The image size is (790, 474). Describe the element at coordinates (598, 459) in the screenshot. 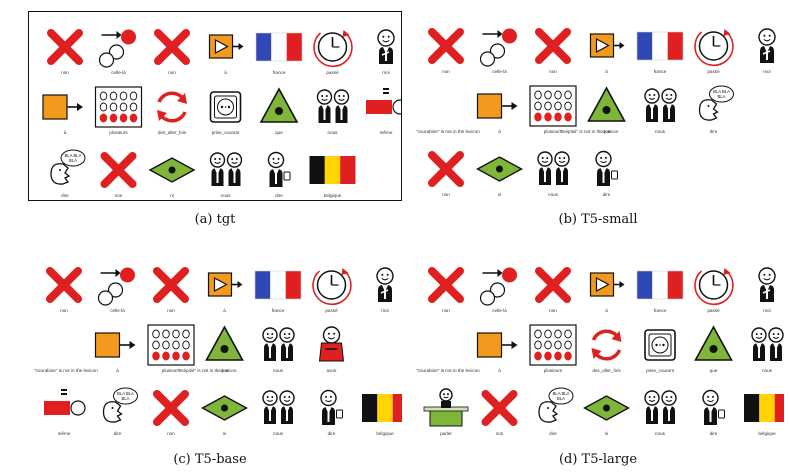

I see `caption-t5-large: (d) T5-large` at that location.